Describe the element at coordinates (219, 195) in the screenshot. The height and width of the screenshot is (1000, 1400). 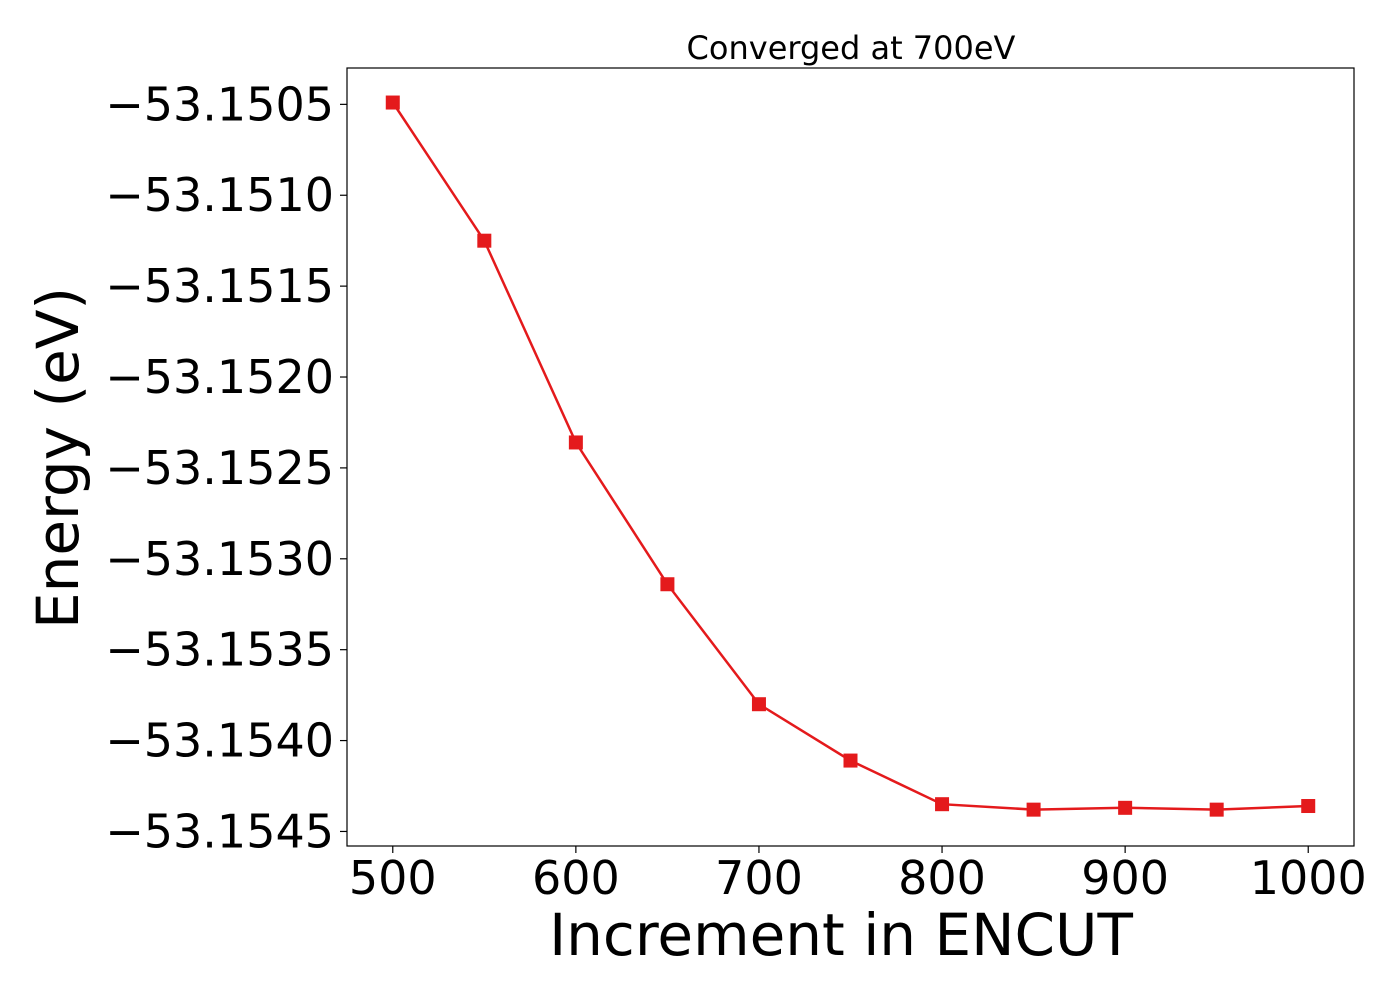
I see `y-tick-label: −53.1510` at that location.